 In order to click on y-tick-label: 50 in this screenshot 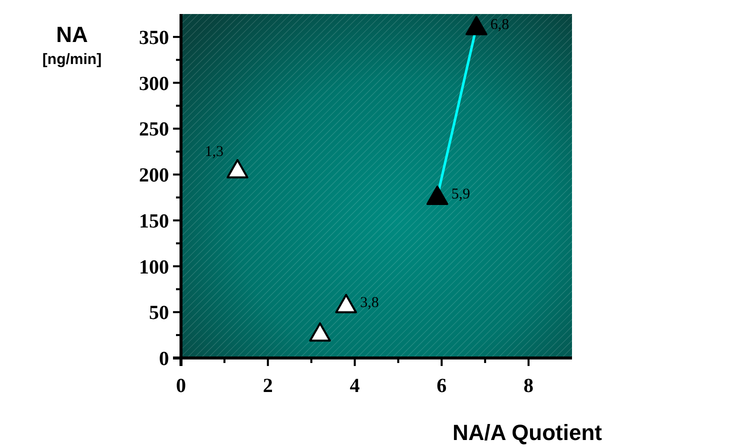, I will do `click(159, 313)`.